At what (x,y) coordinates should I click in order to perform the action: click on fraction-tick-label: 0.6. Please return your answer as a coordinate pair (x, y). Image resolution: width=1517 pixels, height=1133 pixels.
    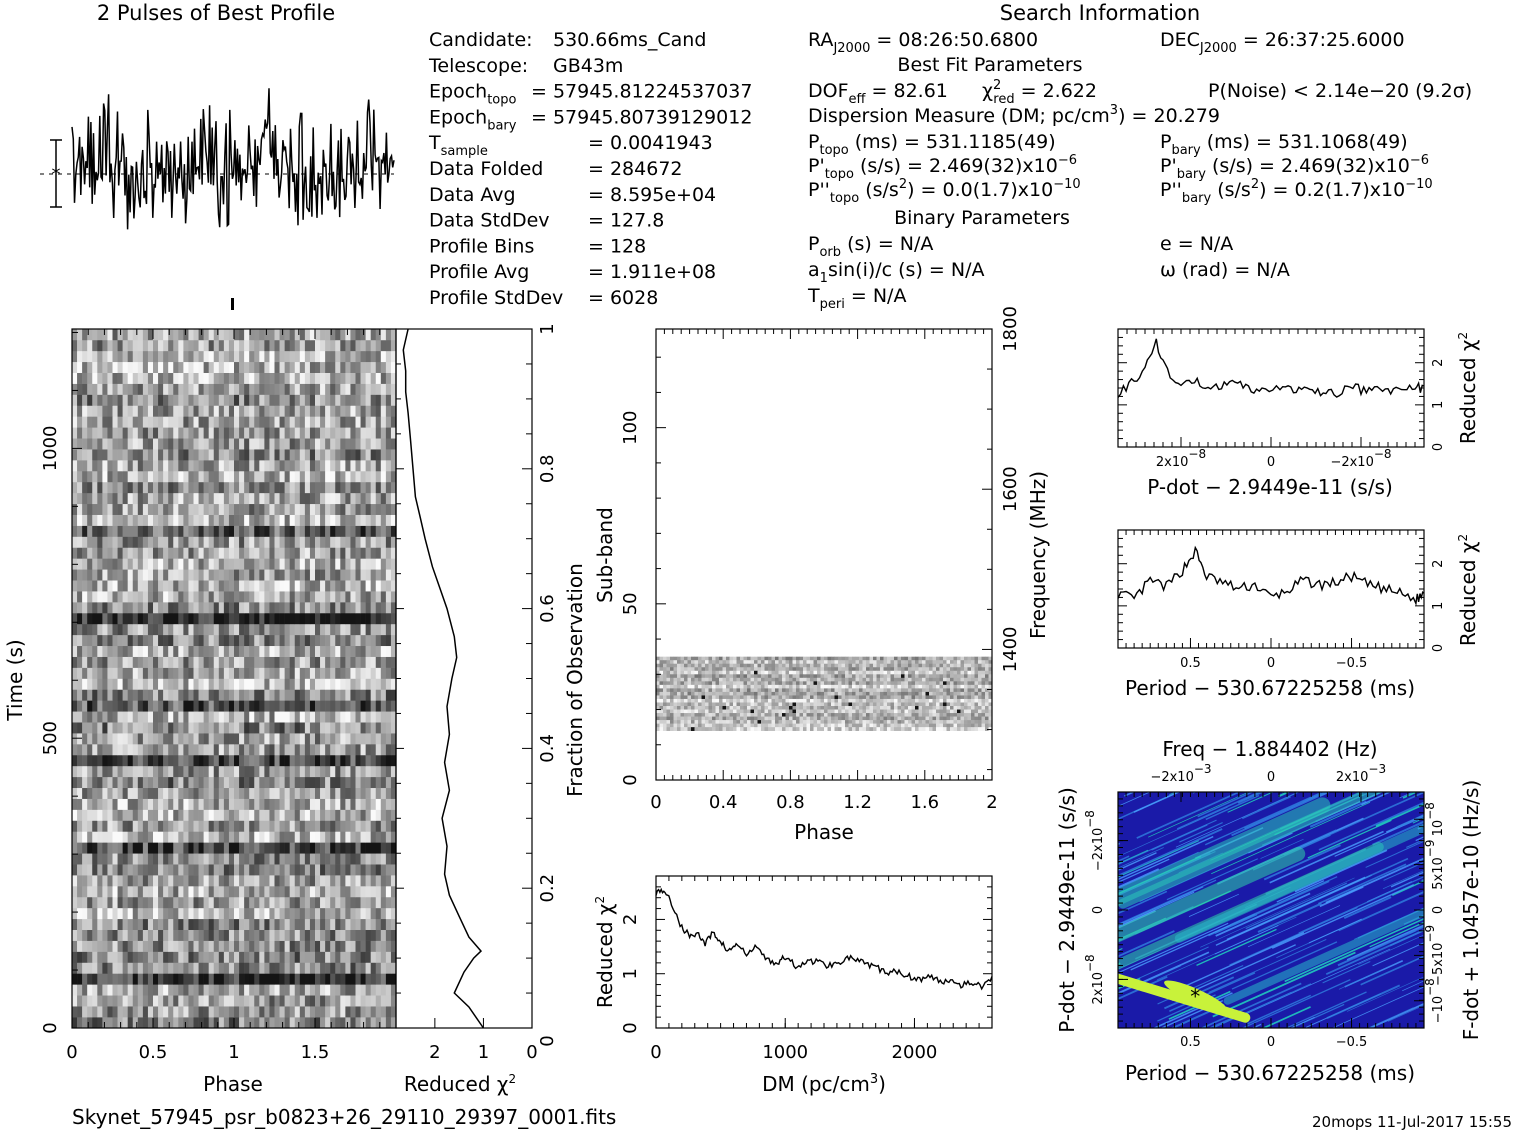
    Looking at the image, I should click on (547, 608).